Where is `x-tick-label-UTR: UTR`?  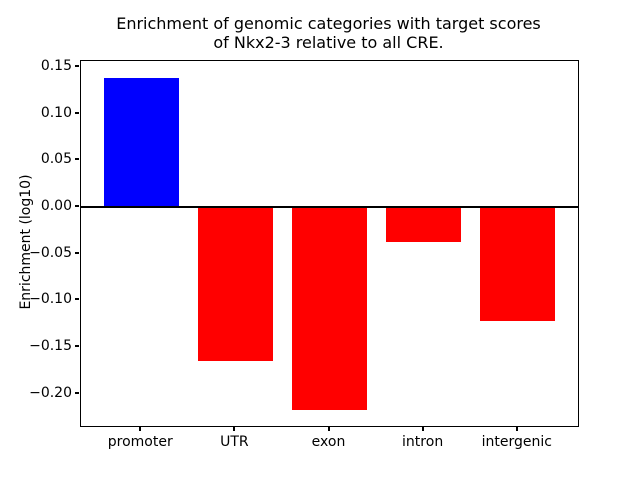
x-tick-label-UTR: UTR is located at coordinates (234, 442).